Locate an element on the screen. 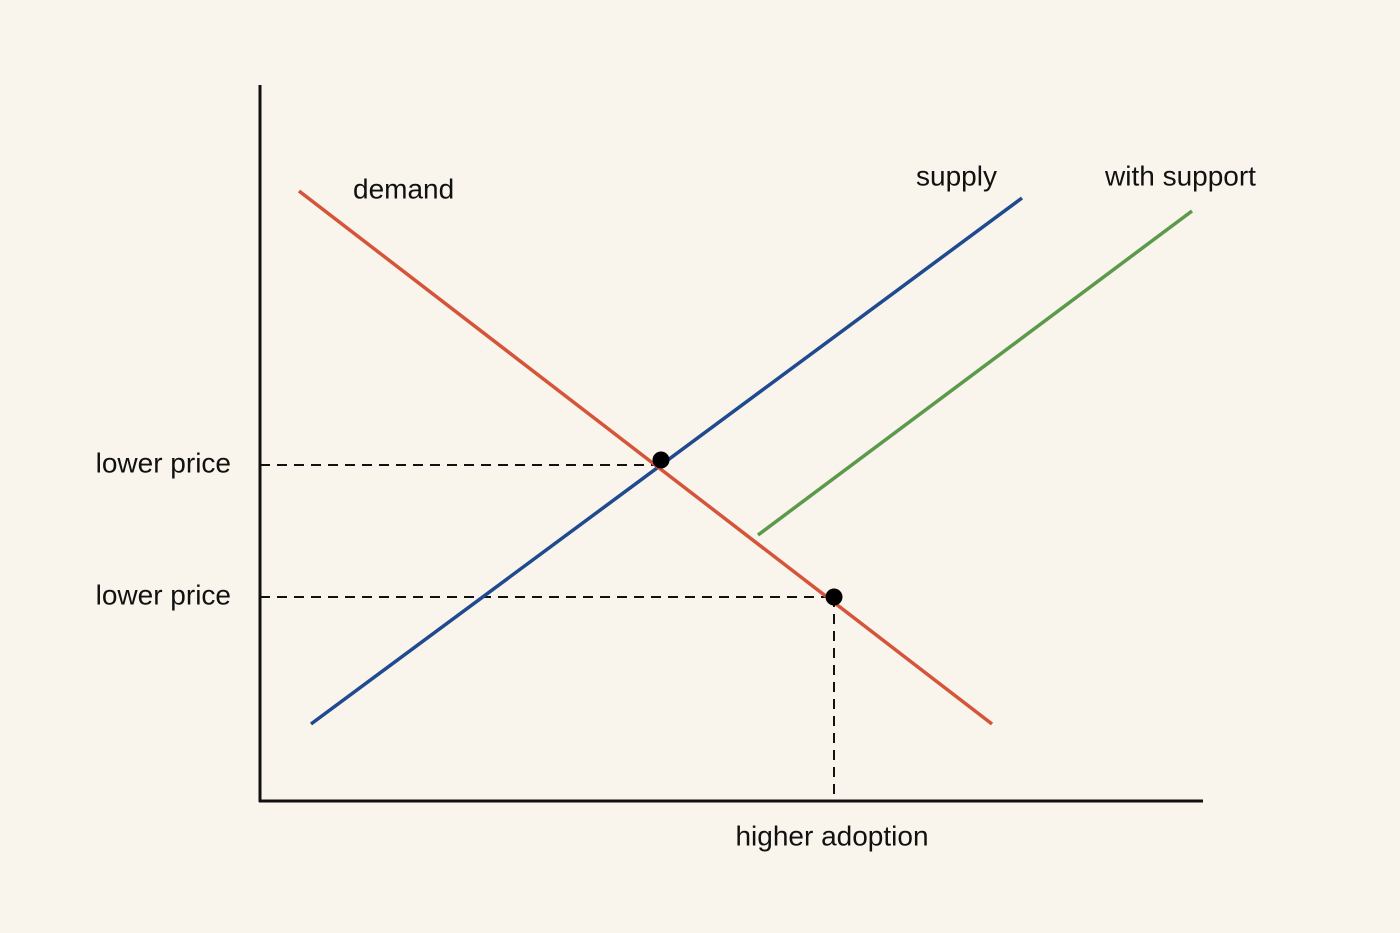  curve-label: with support is located at coordinates (1180, 175).